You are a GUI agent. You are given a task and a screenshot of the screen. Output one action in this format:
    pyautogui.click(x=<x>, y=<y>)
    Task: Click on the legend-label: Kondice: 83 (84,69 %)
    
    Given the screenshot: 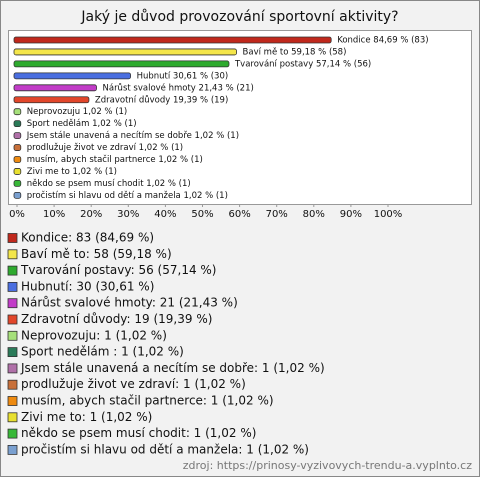 What is the action you would take?
    pyautogui.click(x=87, y=238)
    